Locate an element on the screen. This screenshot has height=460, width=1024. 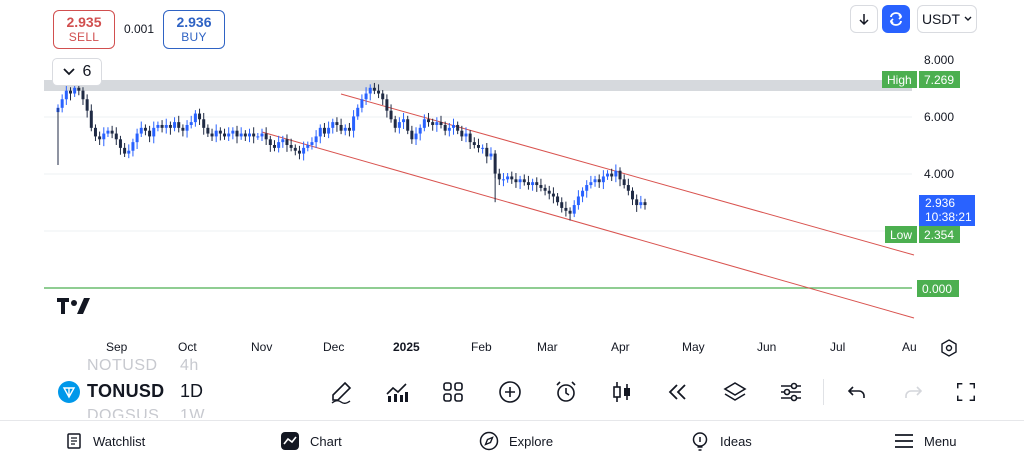
lightbulb-icon is located at coordinates (700, 441).